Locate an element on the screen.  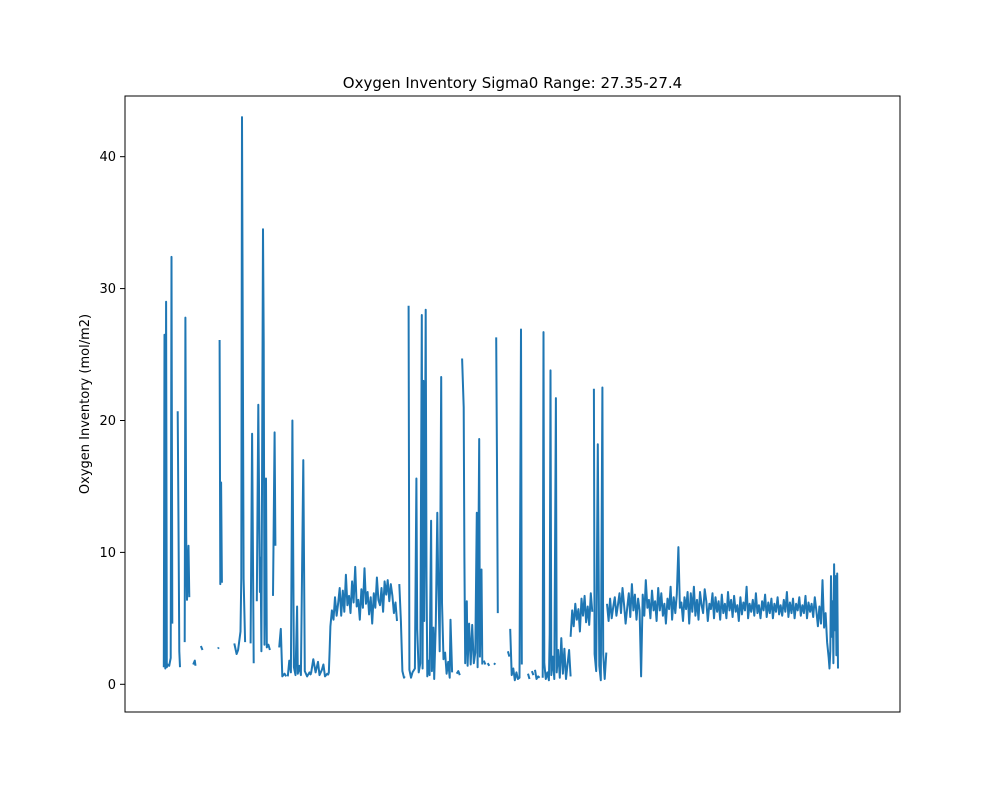
y-axis-label: Oxygen Inventory (mol/m2) is located at coordinates (85, 404).